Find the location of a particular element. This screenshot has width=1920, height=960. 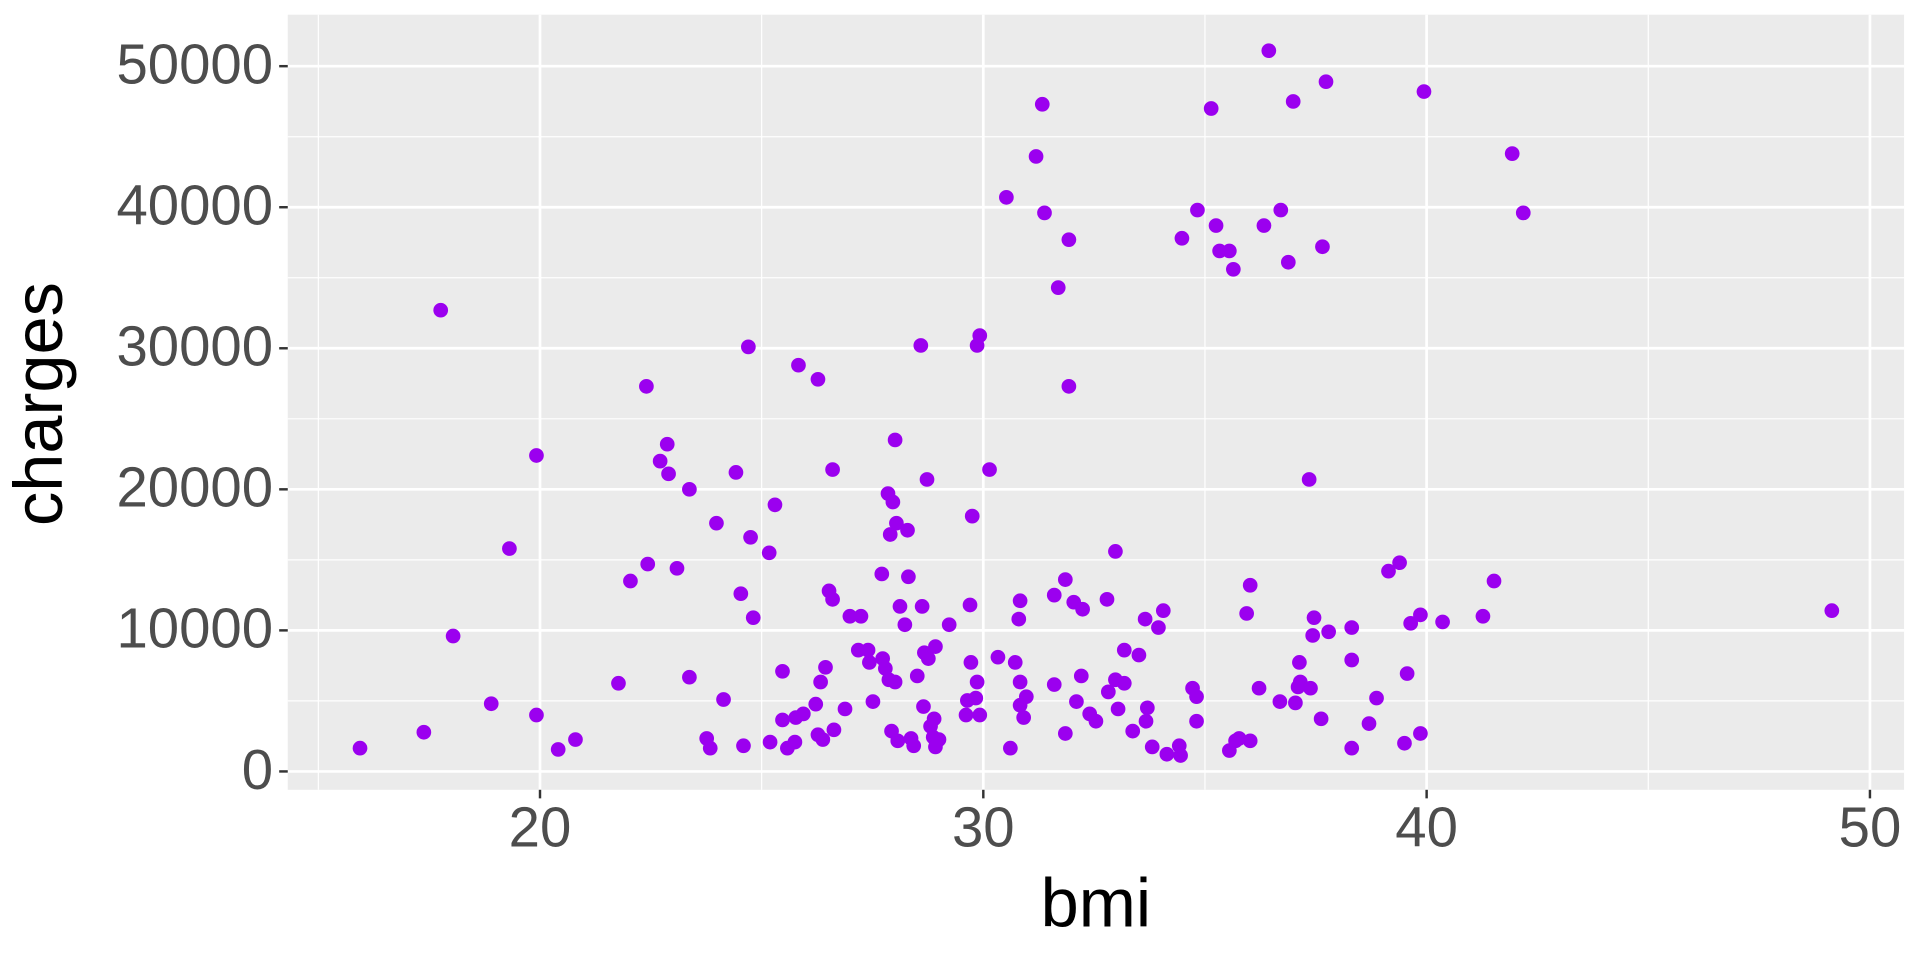

x-tick-label: 50 is located at coordinates (1870, 826).